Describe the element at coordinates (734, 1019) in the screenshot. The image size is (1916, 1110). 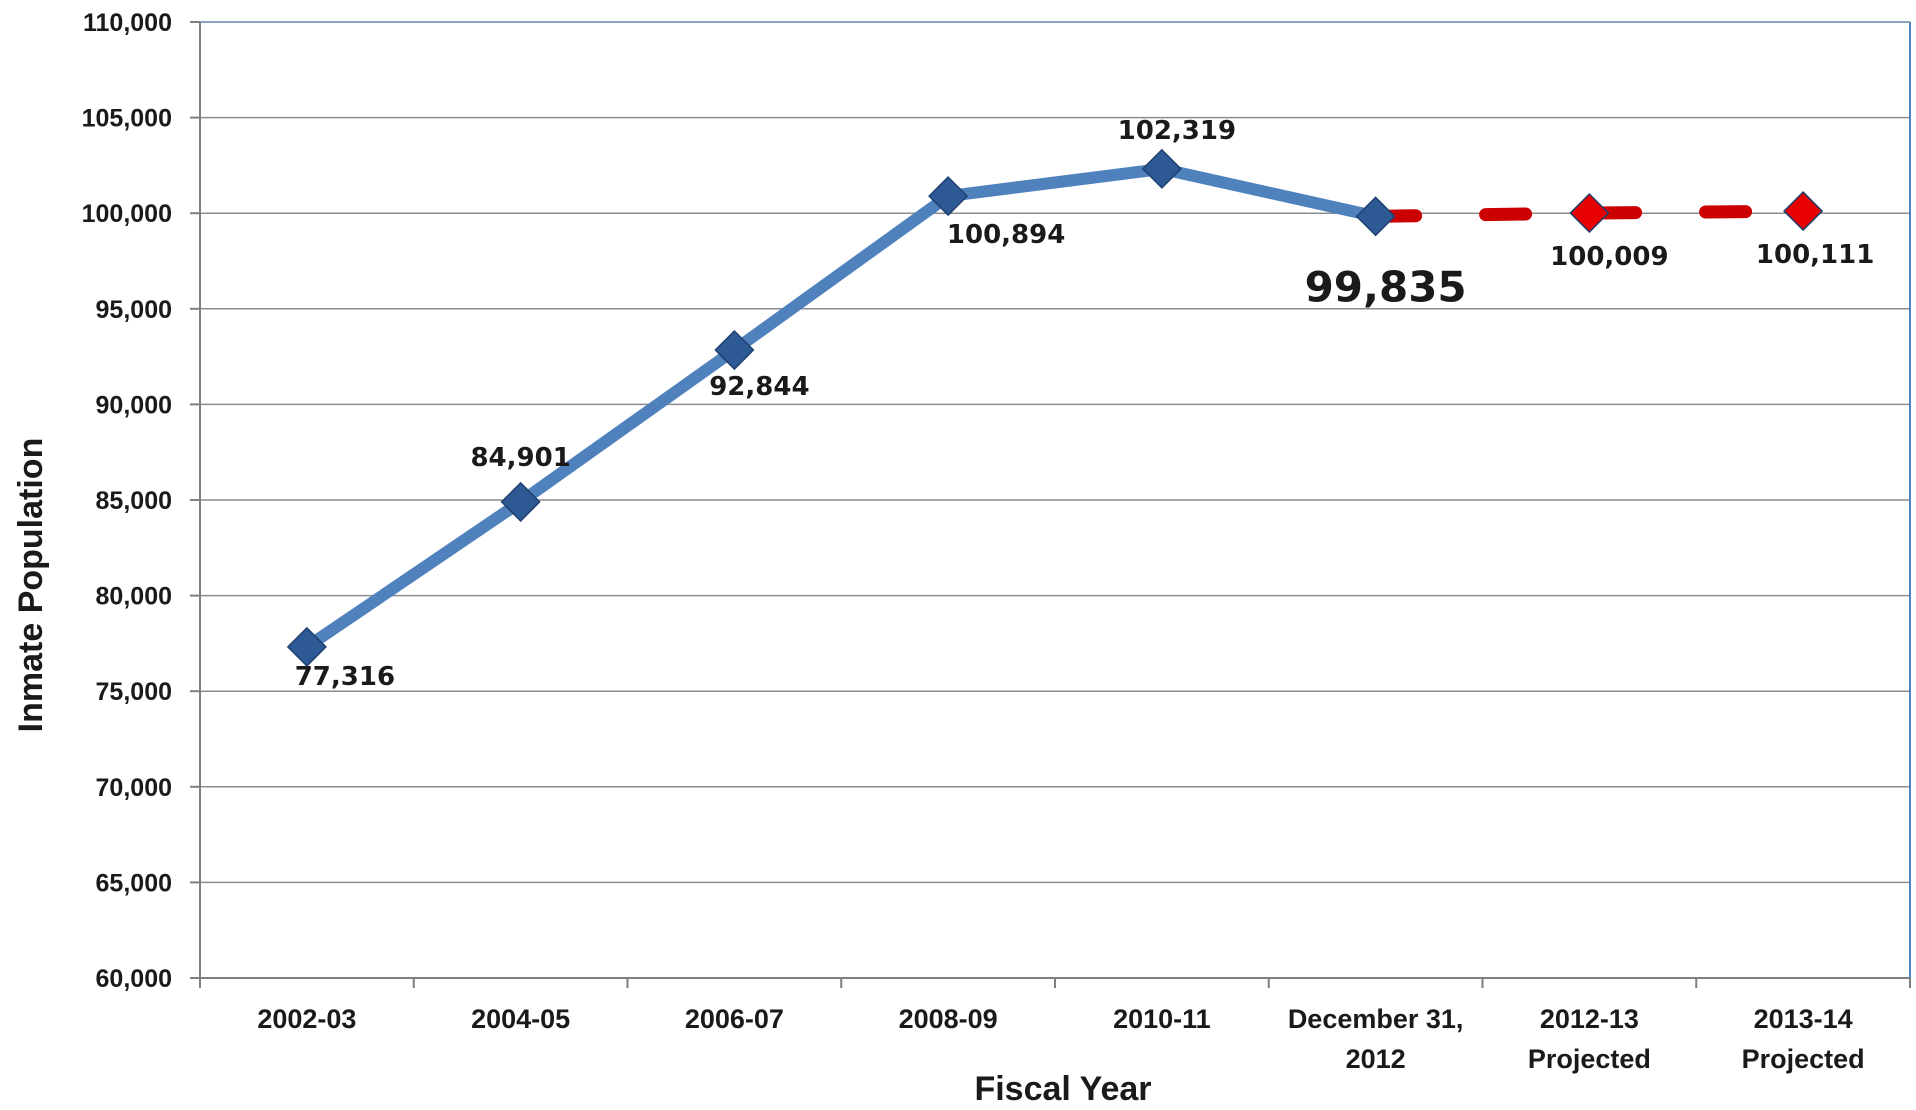
I see `x-tick-label: 2006-07` at that location.